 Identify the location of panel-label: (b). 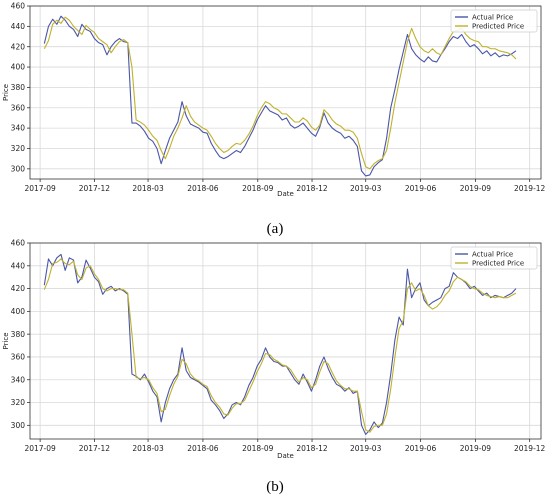
(275, 487).